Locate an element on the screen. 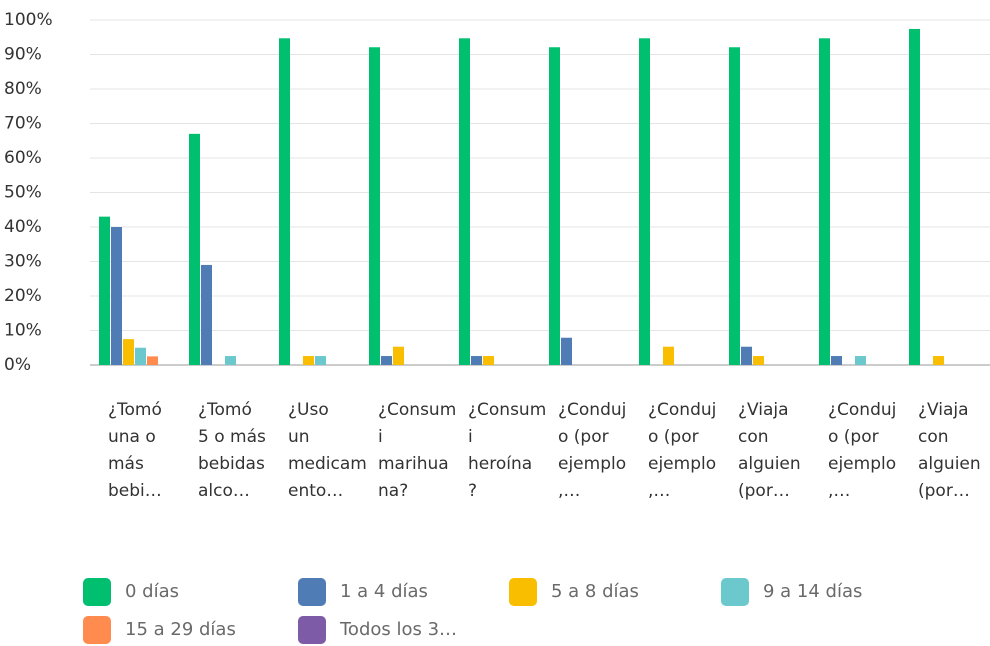 The width and height of the screenshot is (990, 646). x-tick-label: ? is located at coordinates (472, 491).